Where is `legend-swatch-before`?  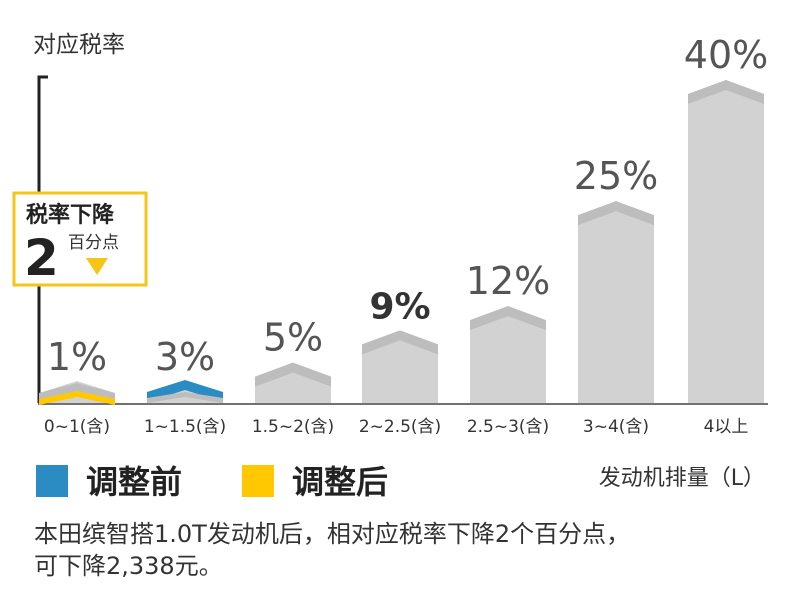
legend-swatch-before is located at coordinates (52, 481).